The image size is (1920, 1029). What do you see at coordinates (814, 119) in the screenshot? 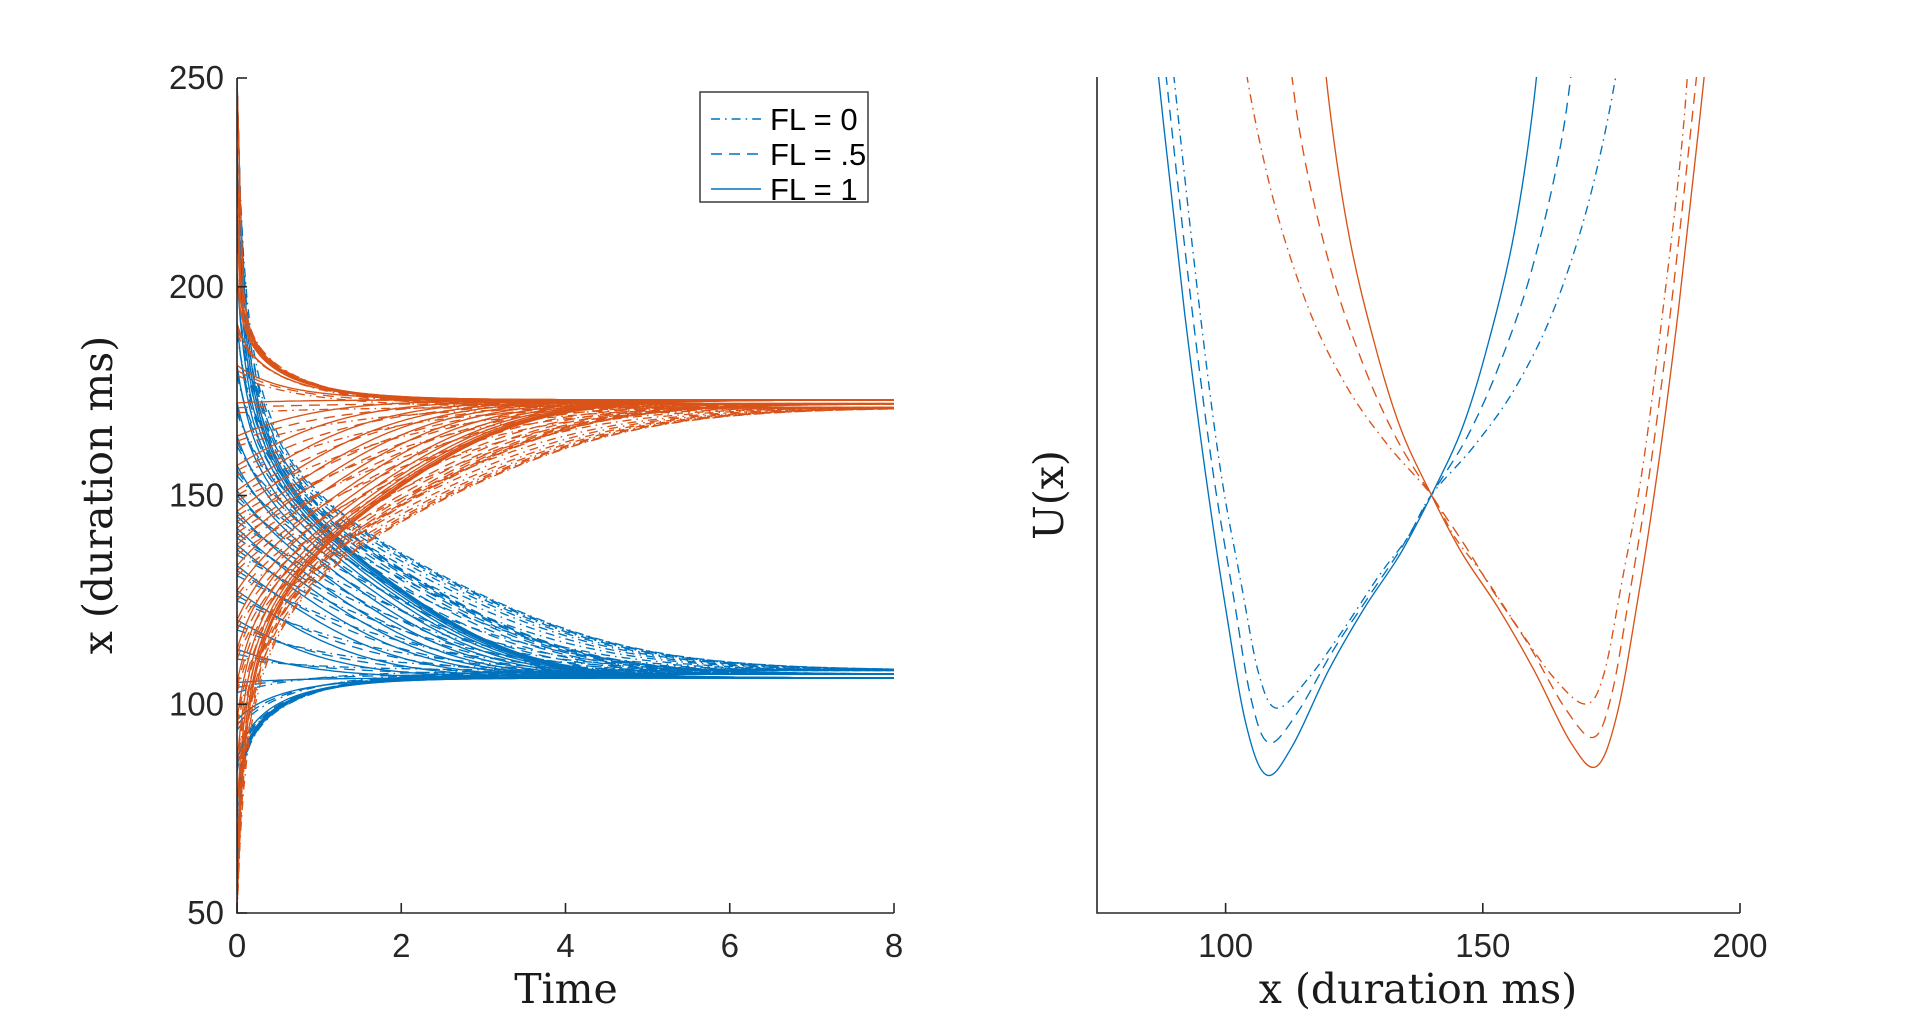
I see `legend-entry-label: FL = 0` at bounding box center [814, 119].